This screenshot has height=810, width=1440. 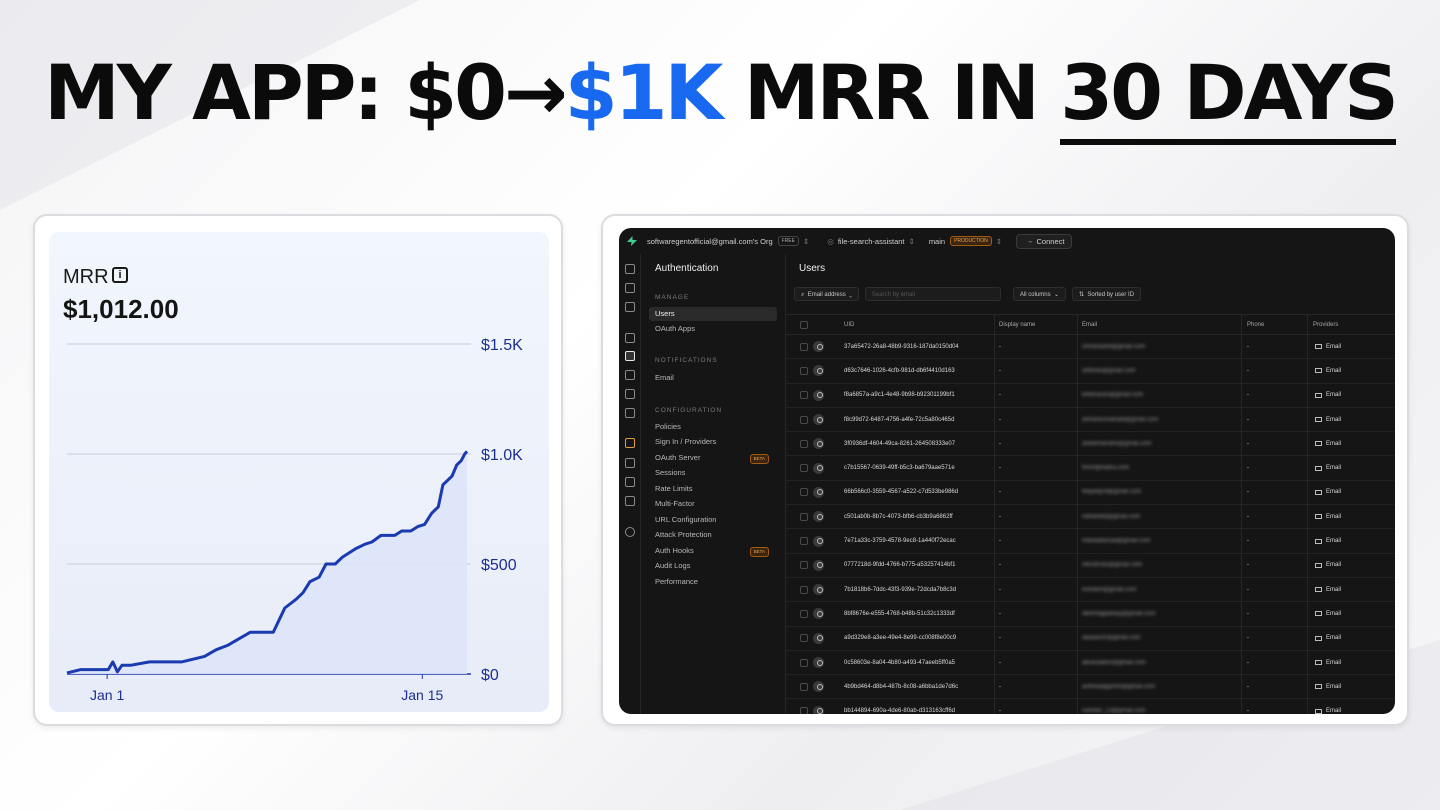 I want to click on project-name: file-search-assistant, so click(x=871, y=241).